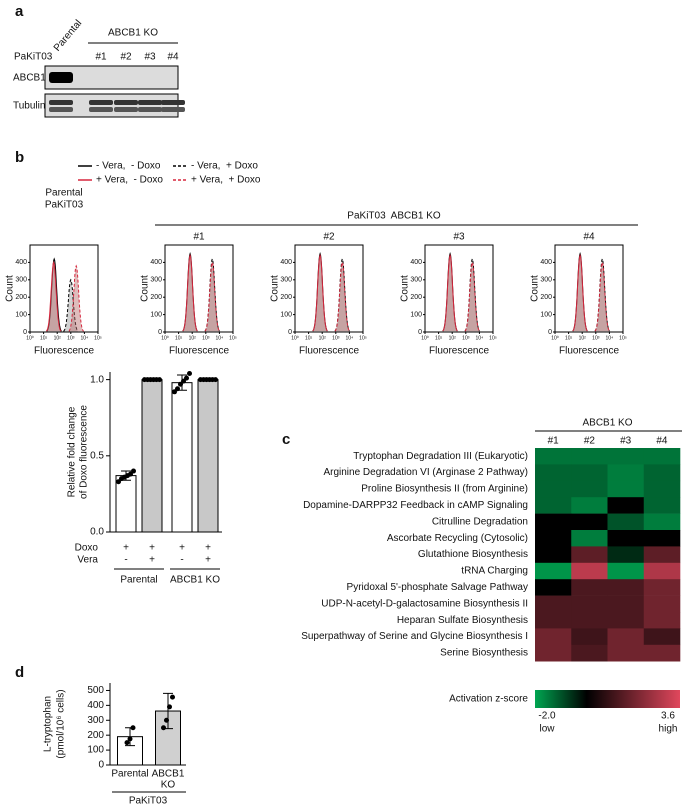  I want to click on axis-title: of Doxo fluorescence, so click(84, 452).